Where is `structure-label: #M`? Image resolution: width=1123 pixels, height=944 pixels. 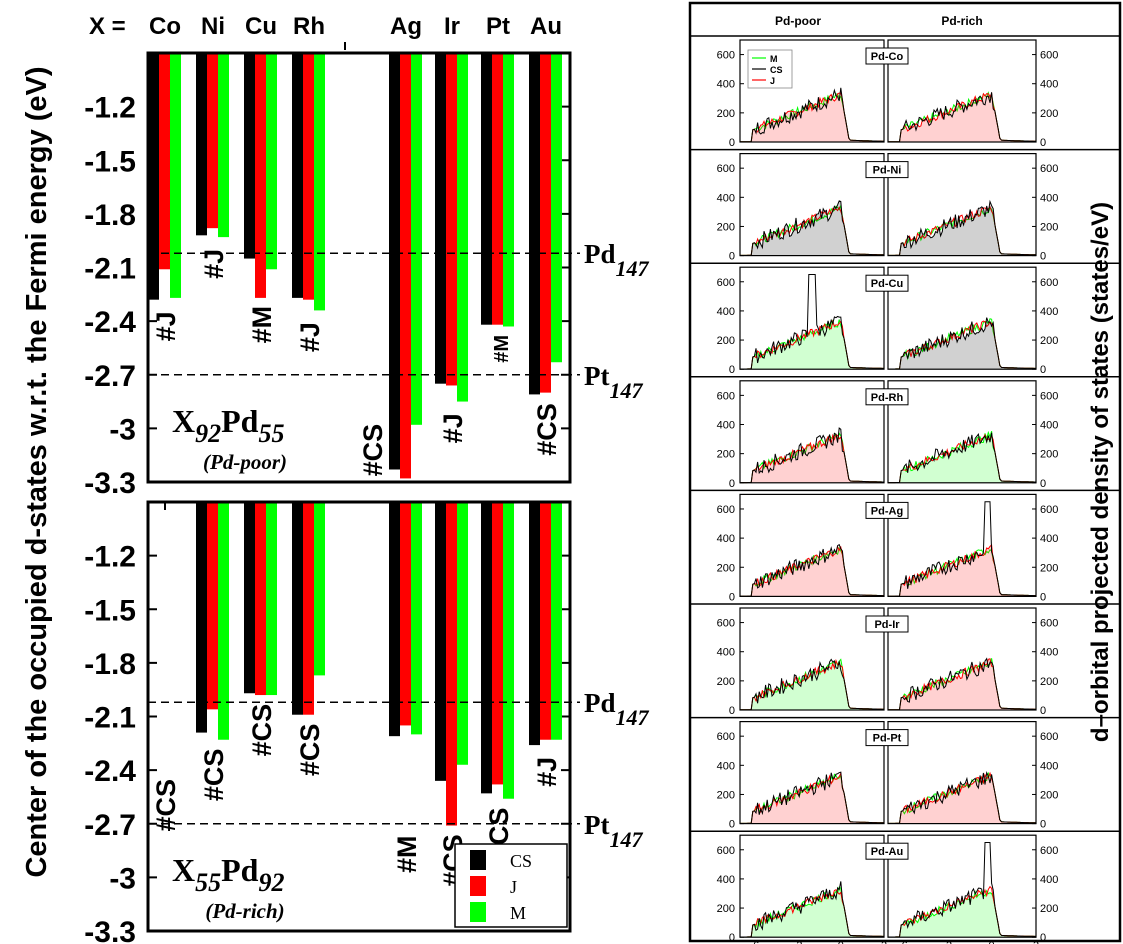
structure-label: #M is located at coordinates (502, 349).